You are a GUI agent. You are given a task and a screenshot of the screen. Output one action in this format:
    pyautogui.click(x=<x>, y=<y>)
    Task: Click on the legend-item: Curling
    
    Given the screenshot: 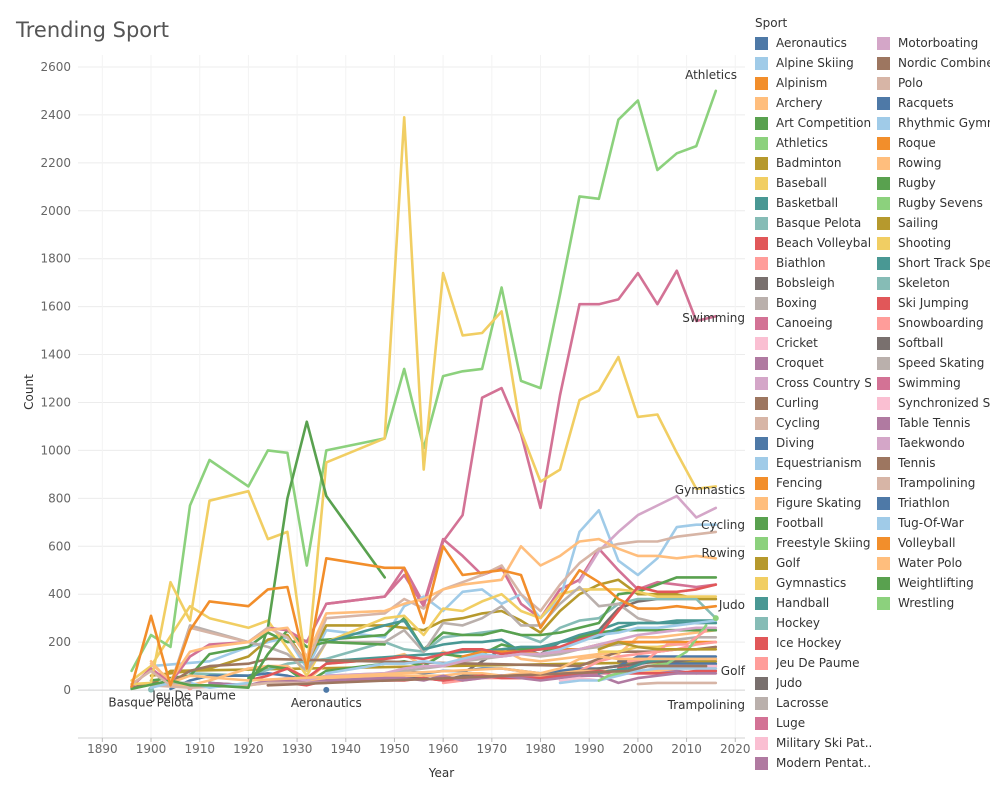 What is the action you would take?
    pyautogui.click(x=787, y=403)
    